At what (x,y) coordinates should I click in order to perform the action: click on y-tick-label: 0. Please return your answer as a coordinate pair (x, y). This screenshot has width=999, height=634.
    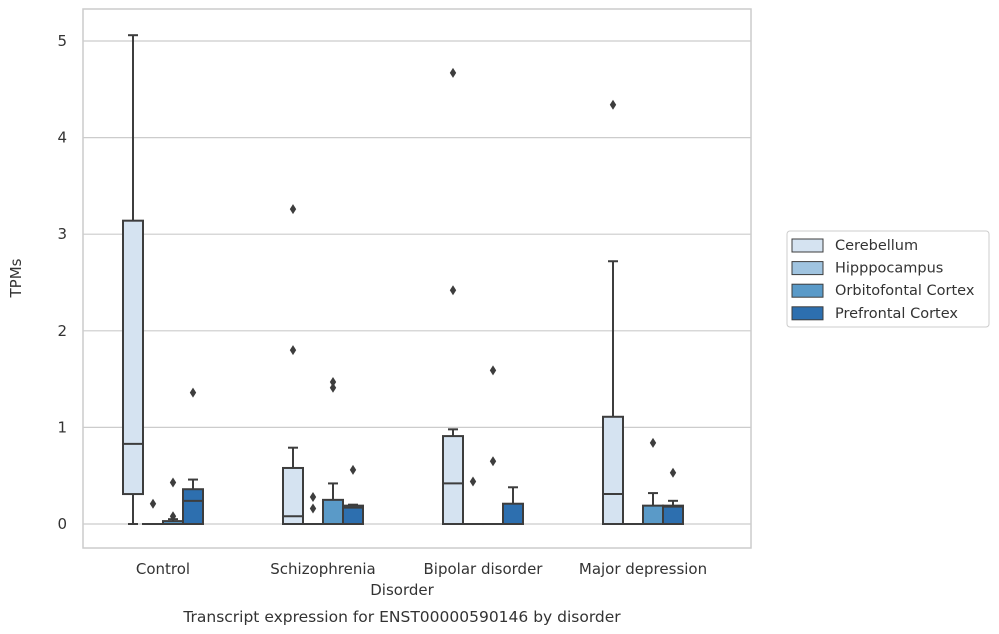
    Looking at the image, I should click on (62, 524).